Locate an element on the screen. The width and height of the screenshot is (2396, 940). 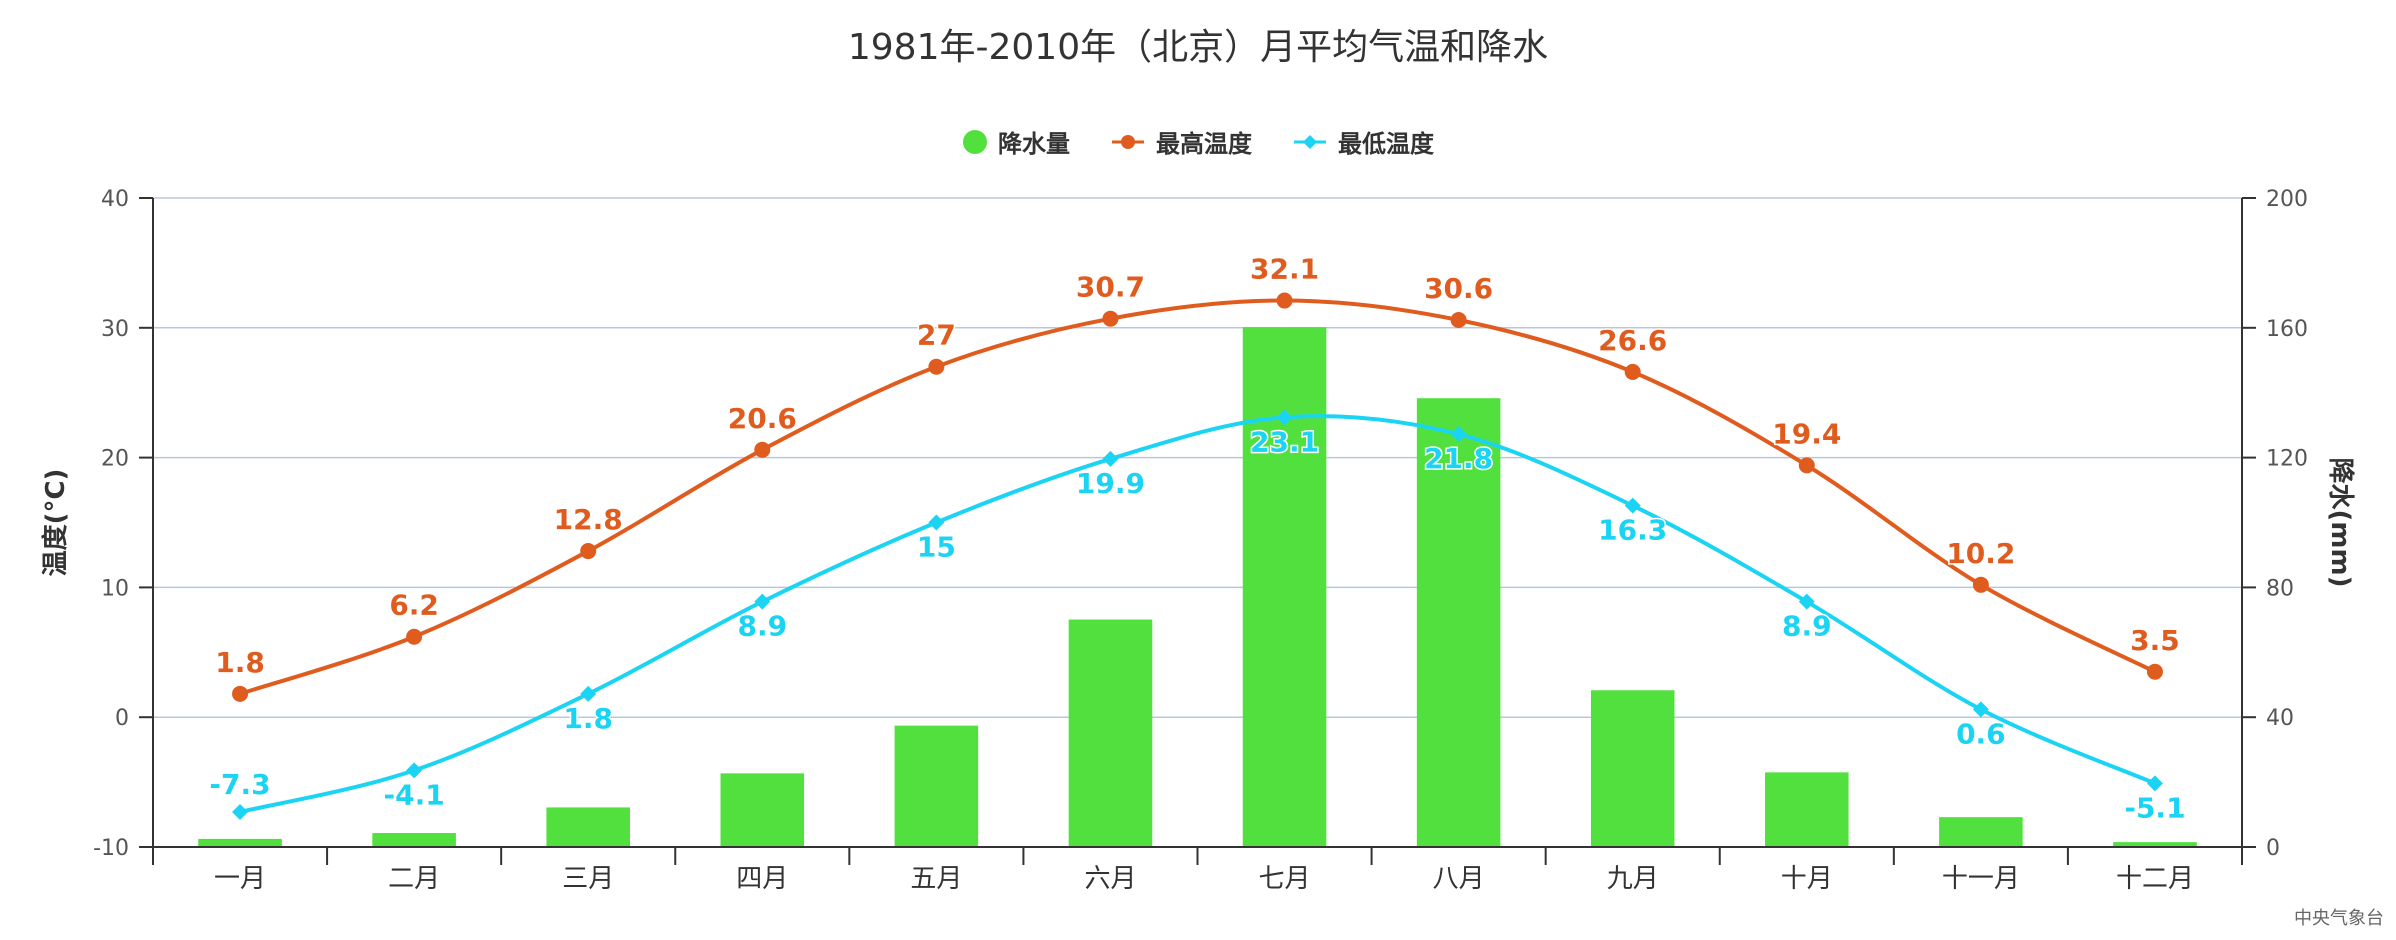
x-axis-tick-label: 一月 is located at coordinates (240, 879).